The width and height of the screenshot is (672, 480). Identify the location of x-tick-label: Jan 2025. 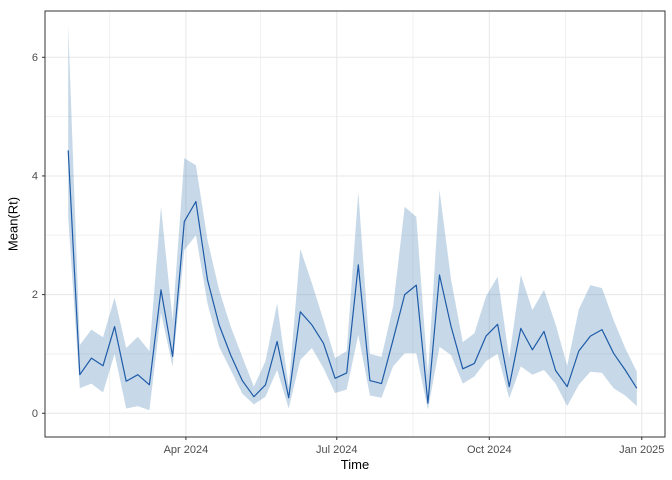
(641, 450).